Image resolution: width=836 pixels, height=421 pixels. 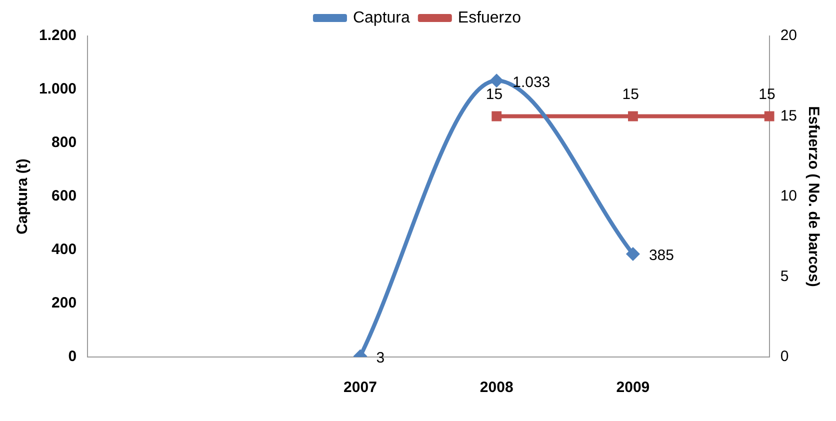 What do you see at coordinates (57, 89) in the screenshot?
I see `y-tick-label: 1.000` at bounding box center [57, 89].